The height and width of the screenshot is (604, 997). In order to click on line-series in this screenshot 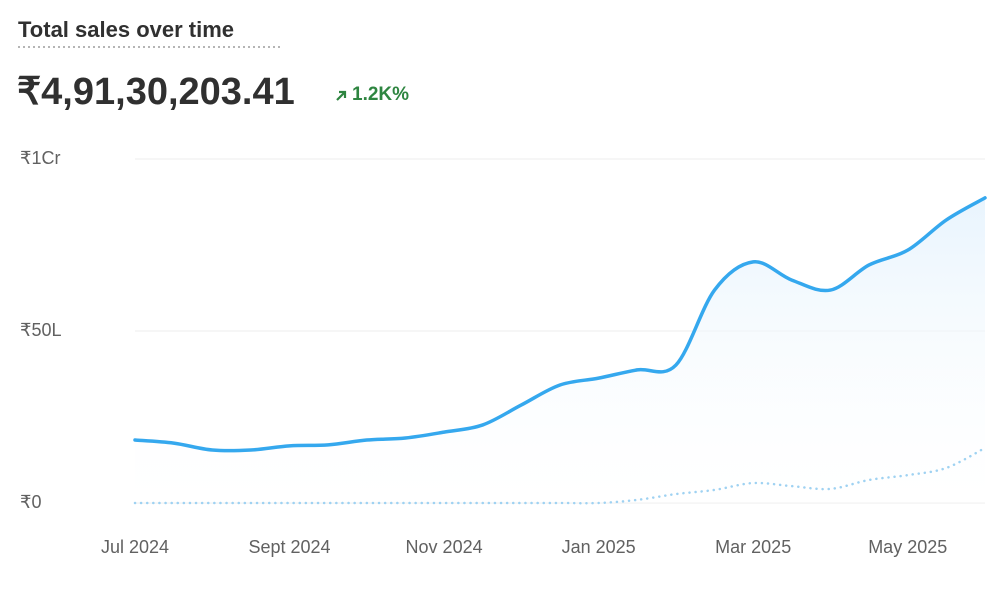, I will do `click(560, 475)`.